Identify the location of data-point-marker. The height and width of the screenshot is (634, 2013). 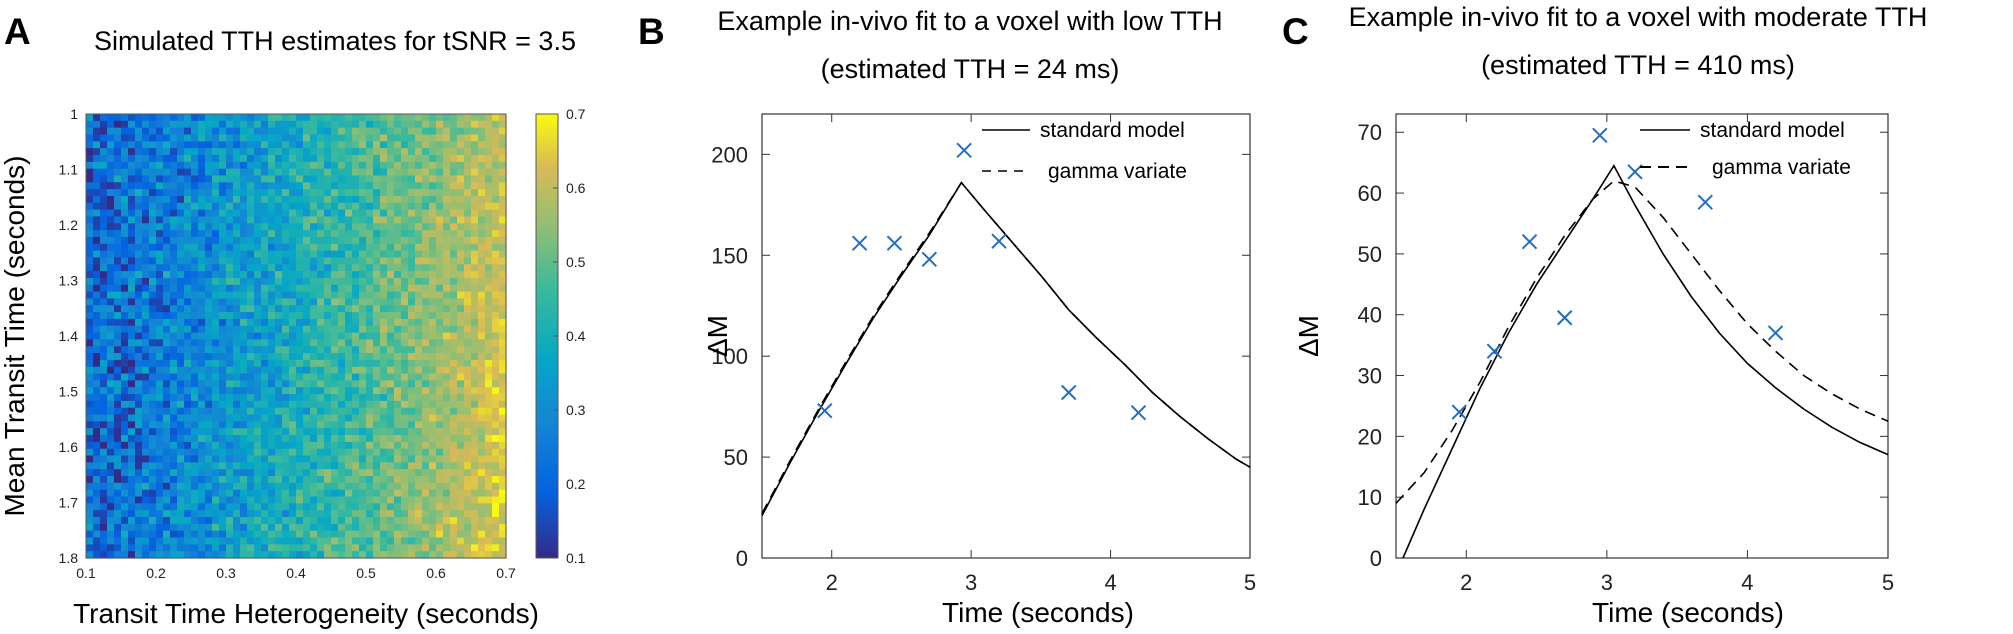
(964, 150).